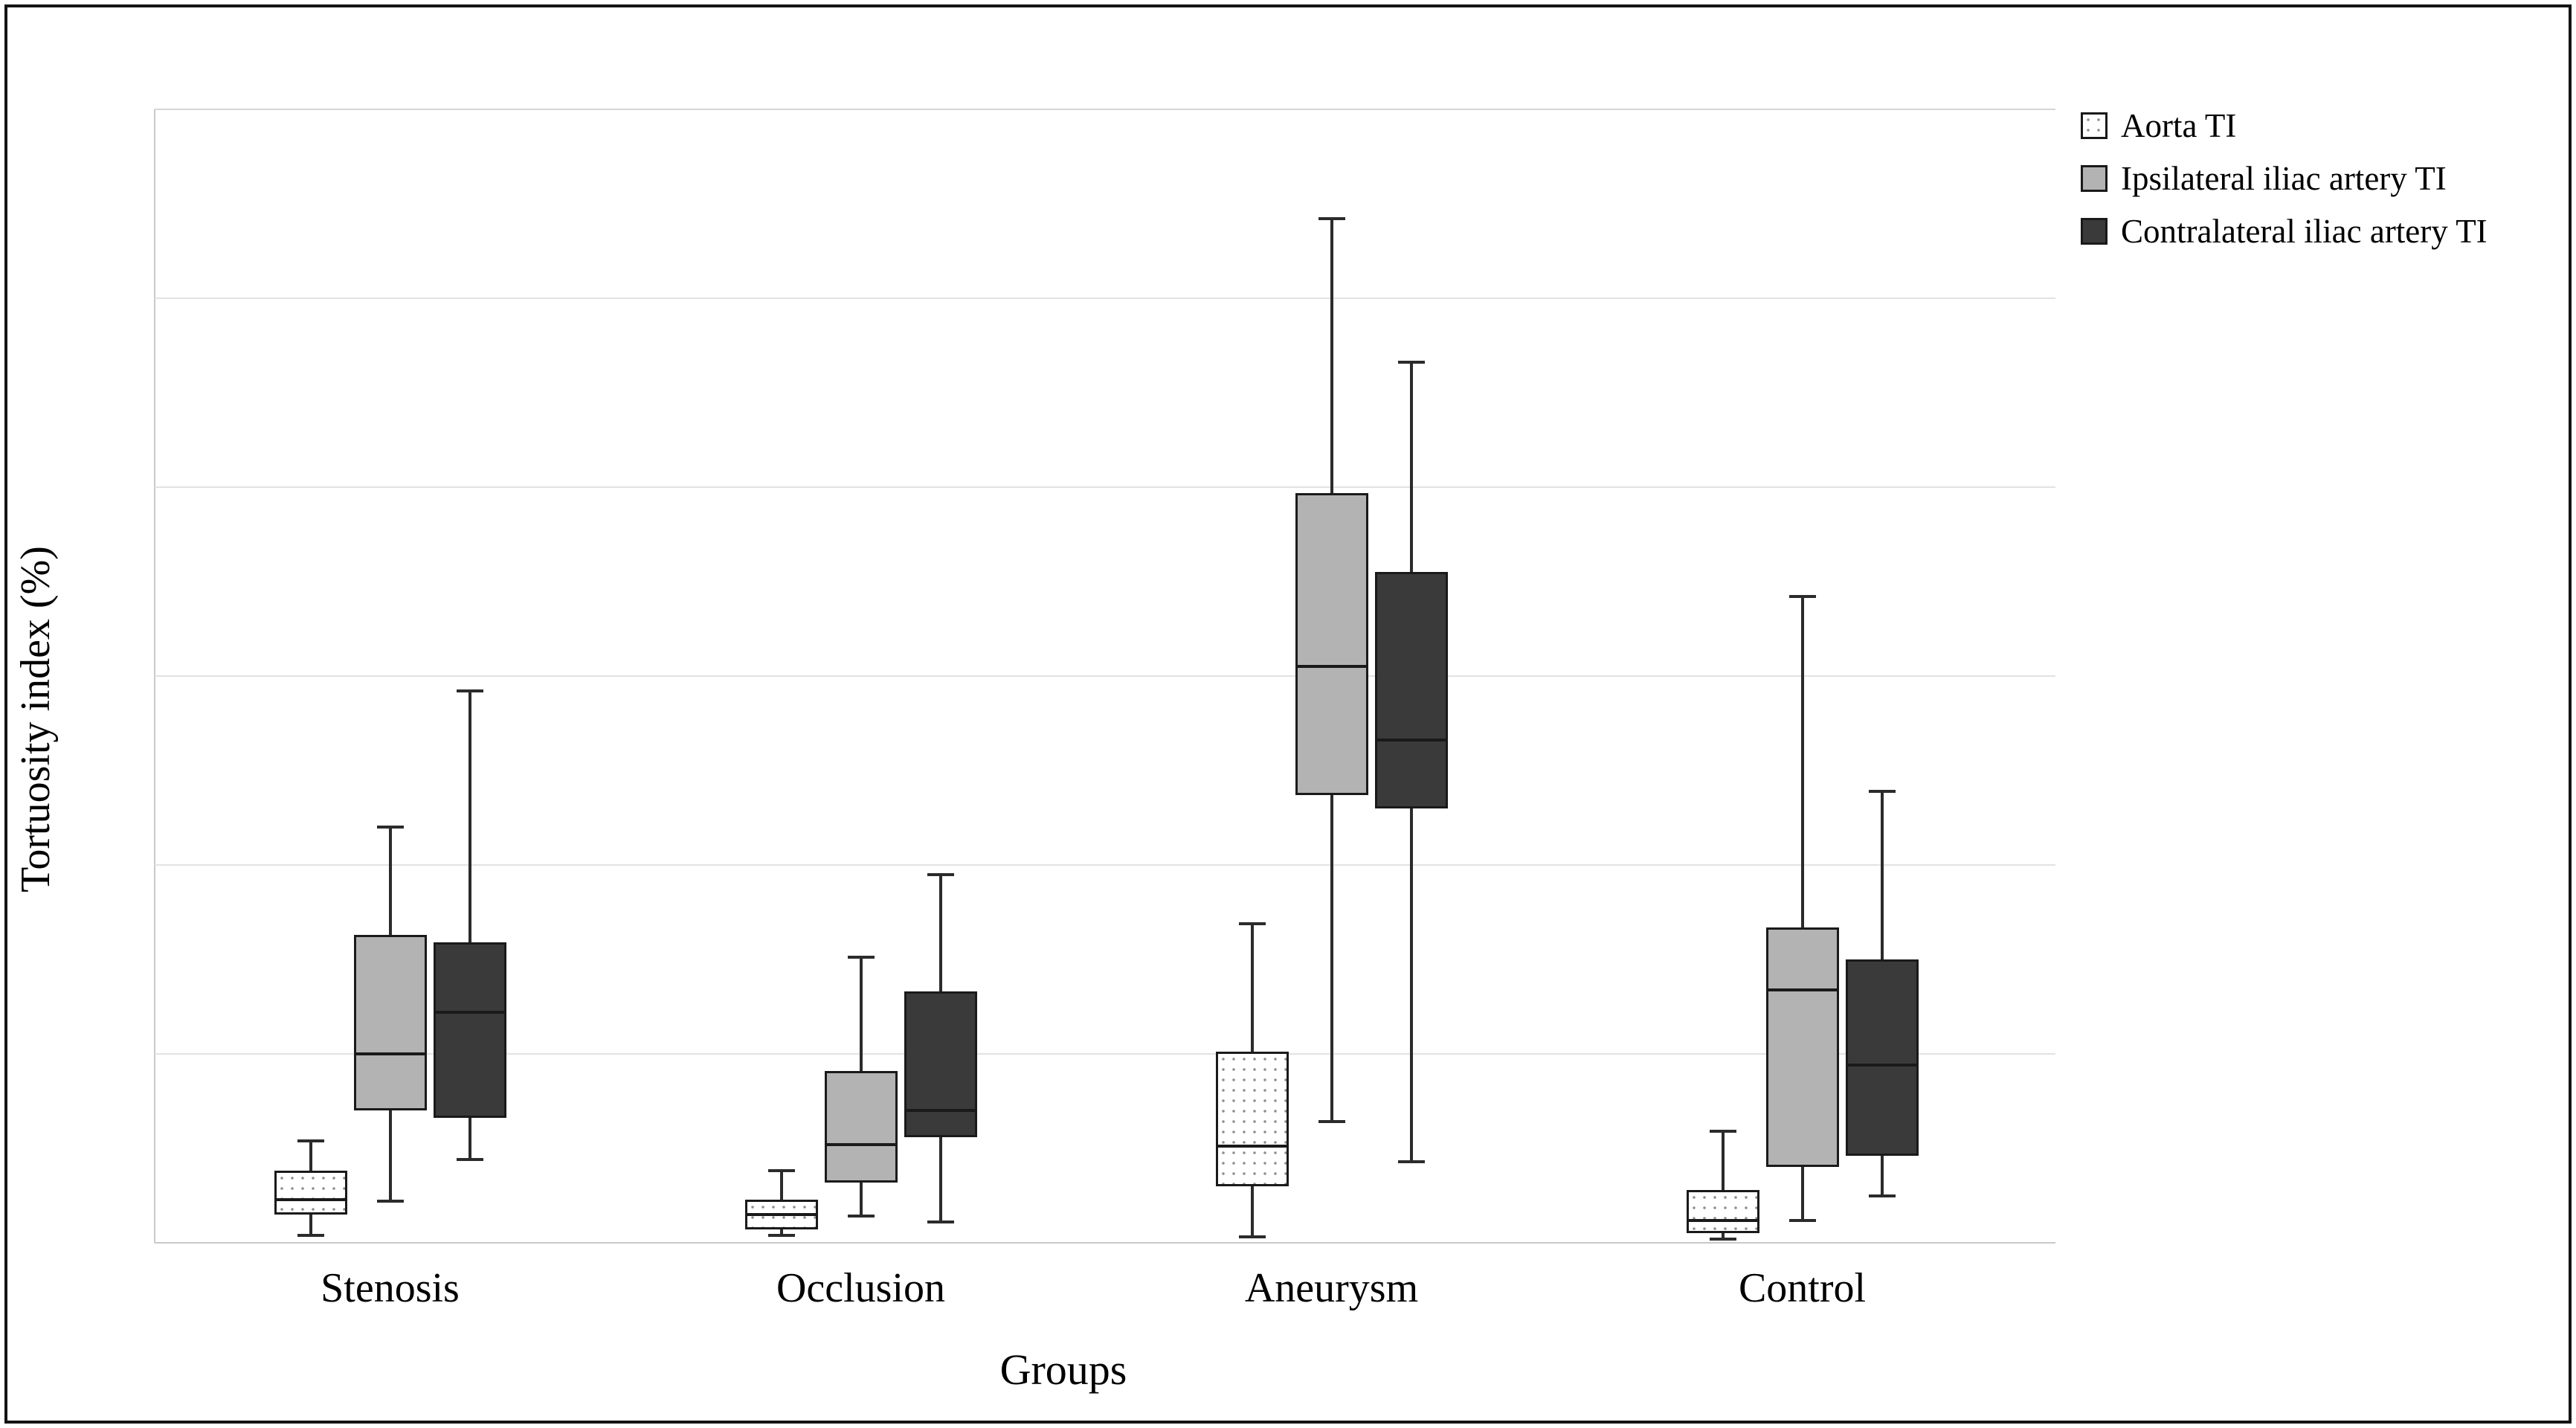 The image size is (2576, 1428). Describe the element at coordinates (469, 1013) in the screenshot. I see `median-contralateral-stenosis` at that location.